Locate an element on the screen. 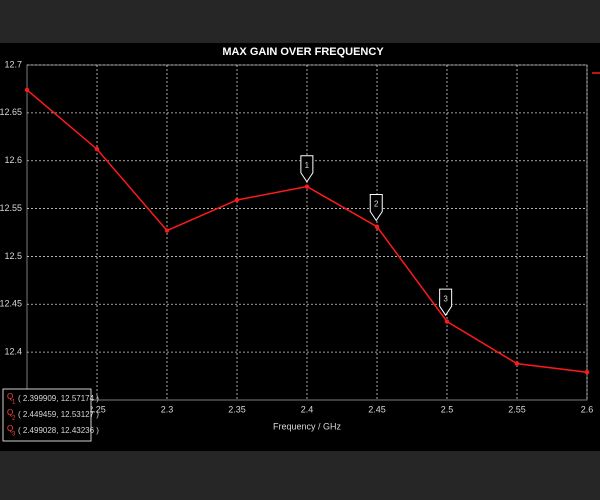 The width and height of the screenshot is (600, 500). readout-index: 2 is located at coordinates (14, 419).